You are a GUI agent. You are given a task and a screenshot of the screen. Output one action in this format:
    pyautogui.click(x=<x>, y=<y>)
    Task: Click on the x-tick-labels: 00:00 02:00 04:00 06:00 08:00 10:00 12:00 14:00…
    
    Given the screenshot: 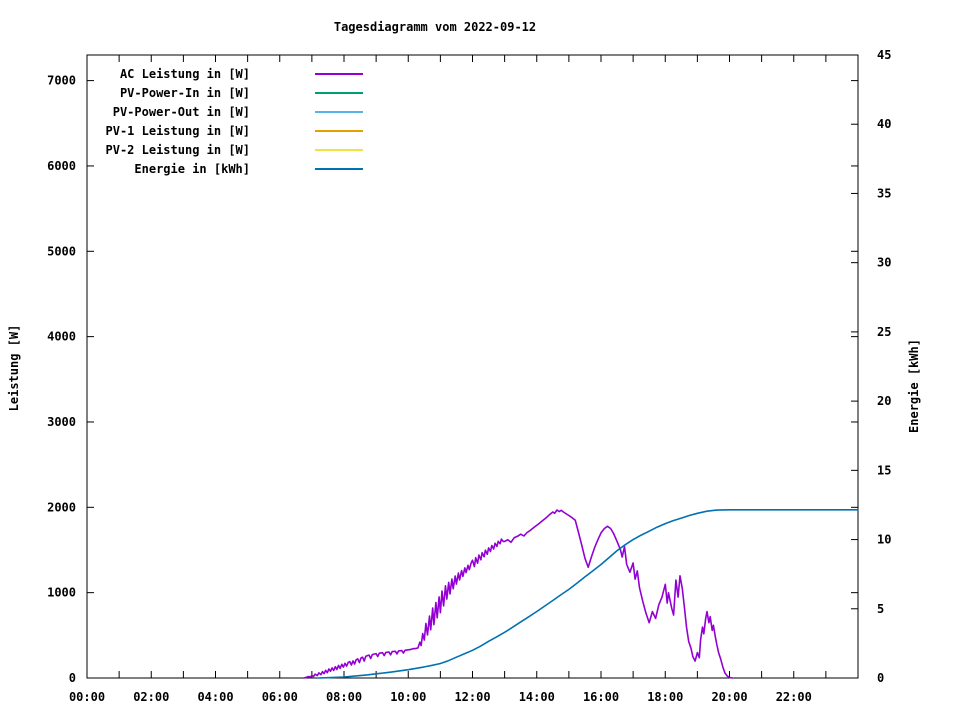 What is the action you would take?
    pyautogui.click(x=440, y=697)
    